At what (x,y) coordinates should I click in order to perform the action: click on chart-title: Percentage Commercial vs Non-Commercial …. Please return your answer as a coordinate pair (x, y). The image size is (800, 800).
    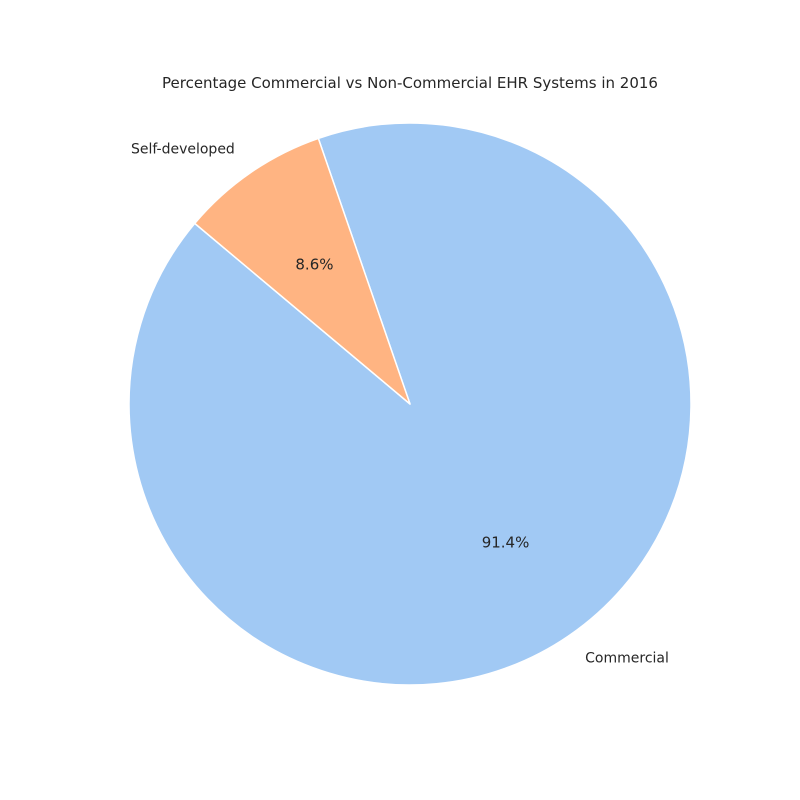
    Looking at the image, I should click on (410, 83).